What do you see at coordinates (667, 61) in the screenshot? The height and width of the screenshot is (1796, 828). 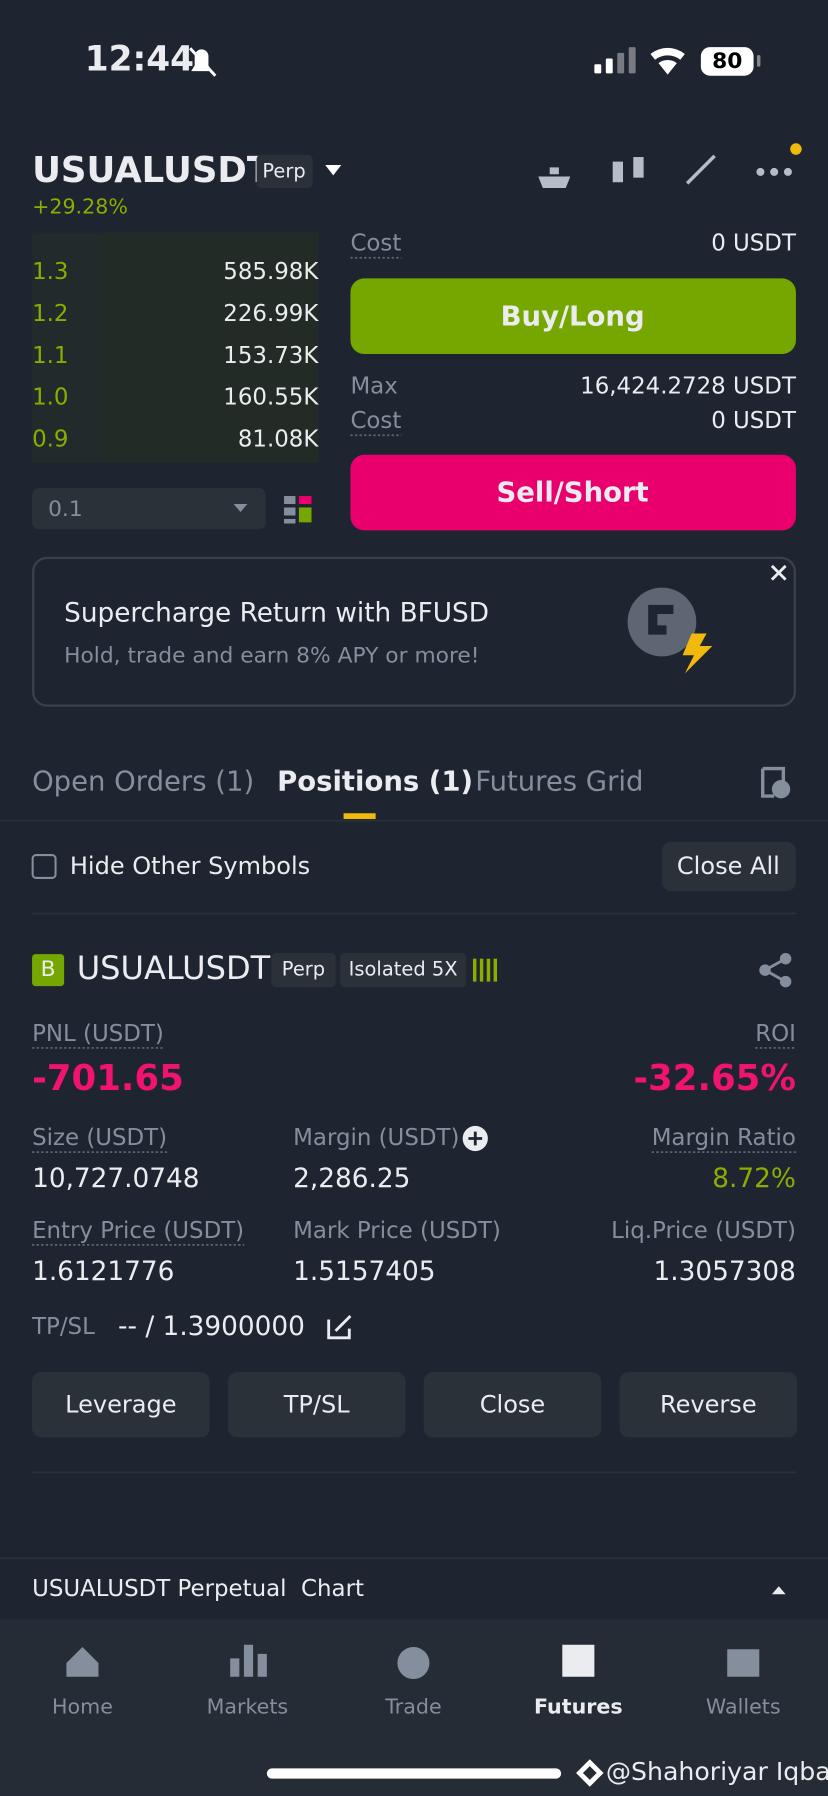 I see `wifi-icon` at bounding box center [667, 61].